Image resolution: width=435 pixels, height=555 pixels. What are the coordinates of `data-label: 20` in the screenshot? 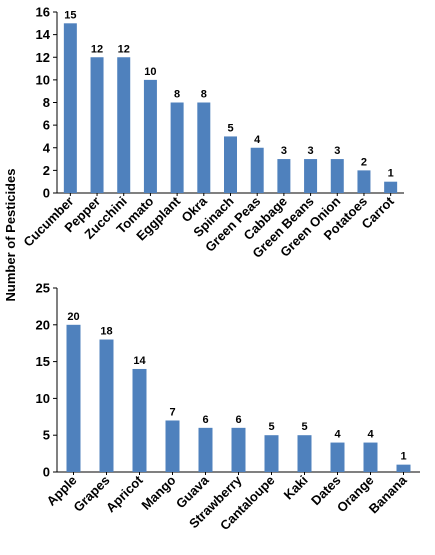 It's located at (73, 317).